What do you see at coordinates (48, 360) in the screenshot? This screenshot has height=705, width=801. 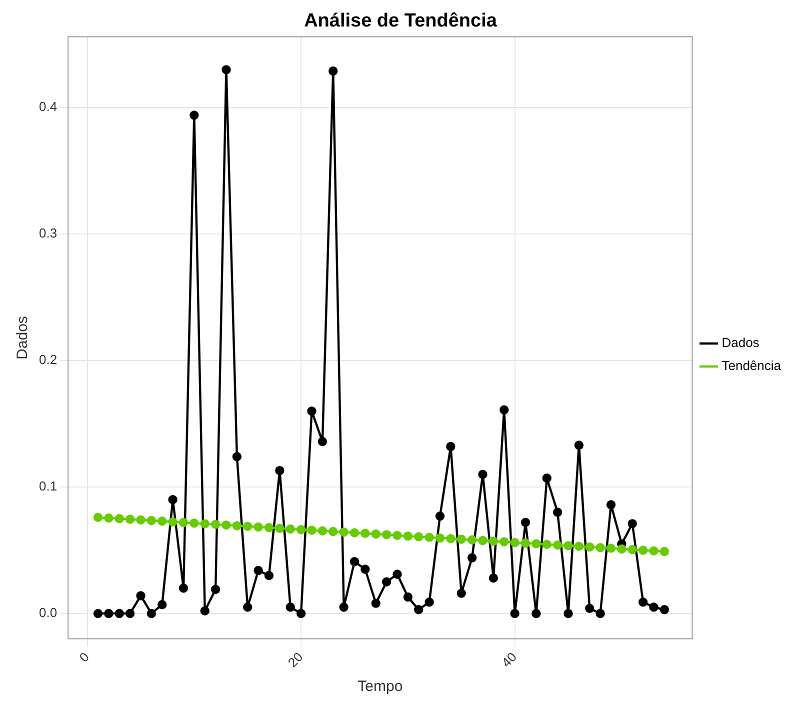 I see `y-tick-label: 0.2` at bounding box center [48, 360].